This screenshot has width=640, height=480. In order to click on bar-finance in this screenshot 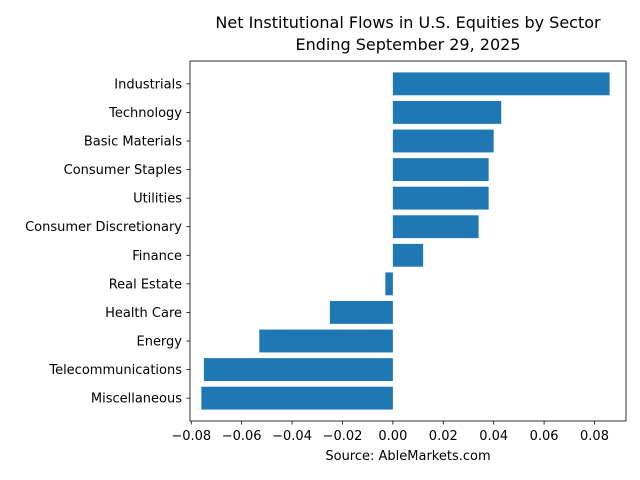, I will do `click(408, 255)`.